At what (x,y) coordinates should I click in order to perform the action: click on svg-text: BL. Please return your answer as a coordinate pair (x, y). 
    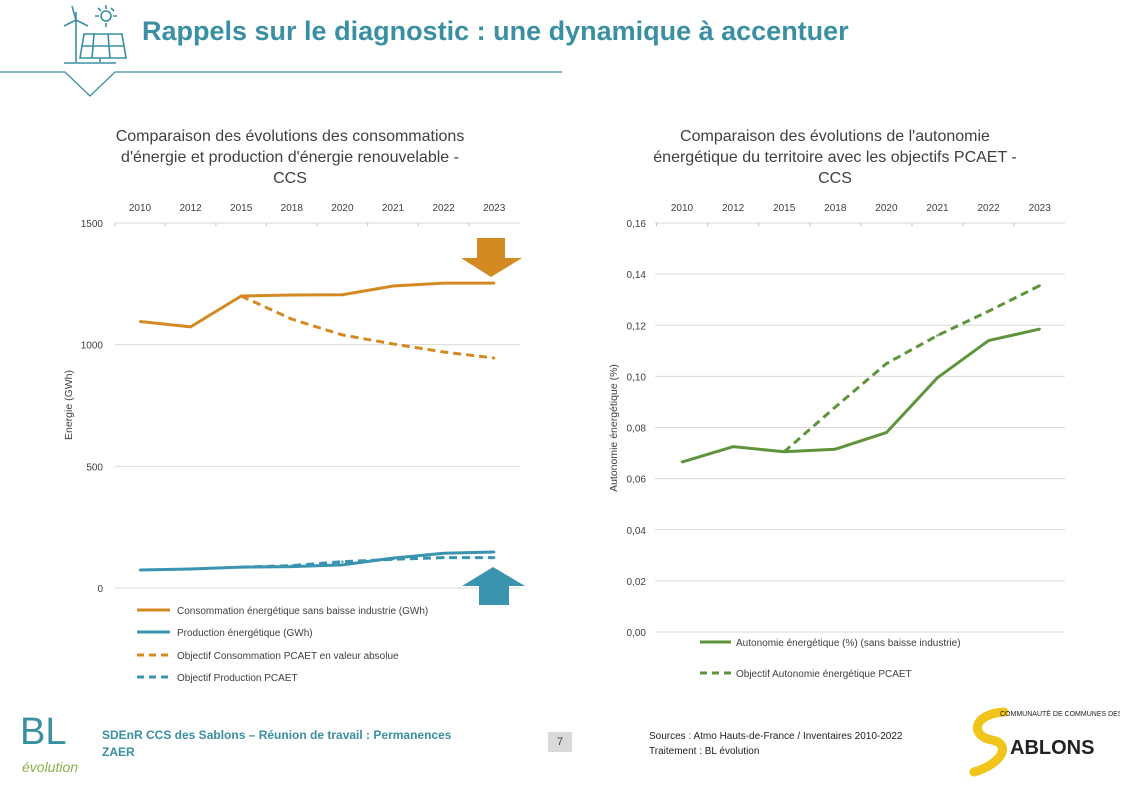
    Looking at the image, I should click on (43, 732).